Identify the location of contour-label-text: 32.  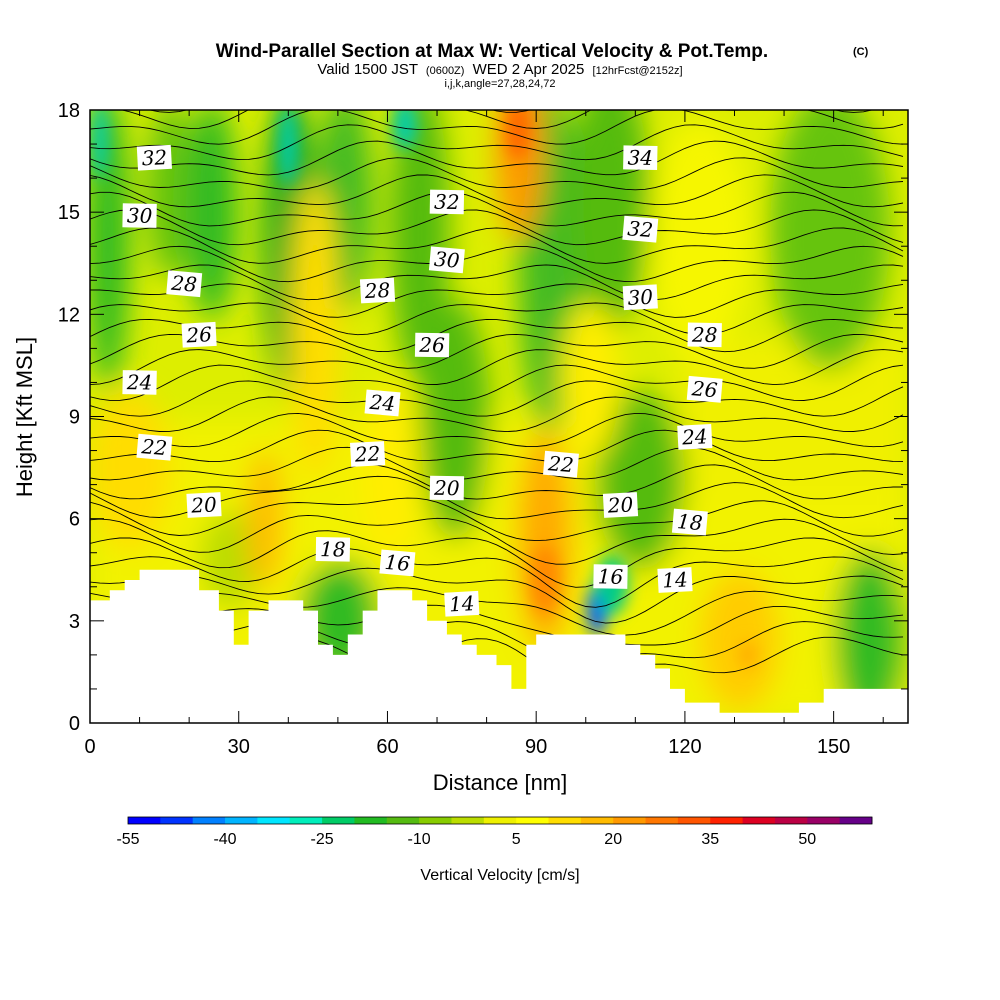
(640, 229).